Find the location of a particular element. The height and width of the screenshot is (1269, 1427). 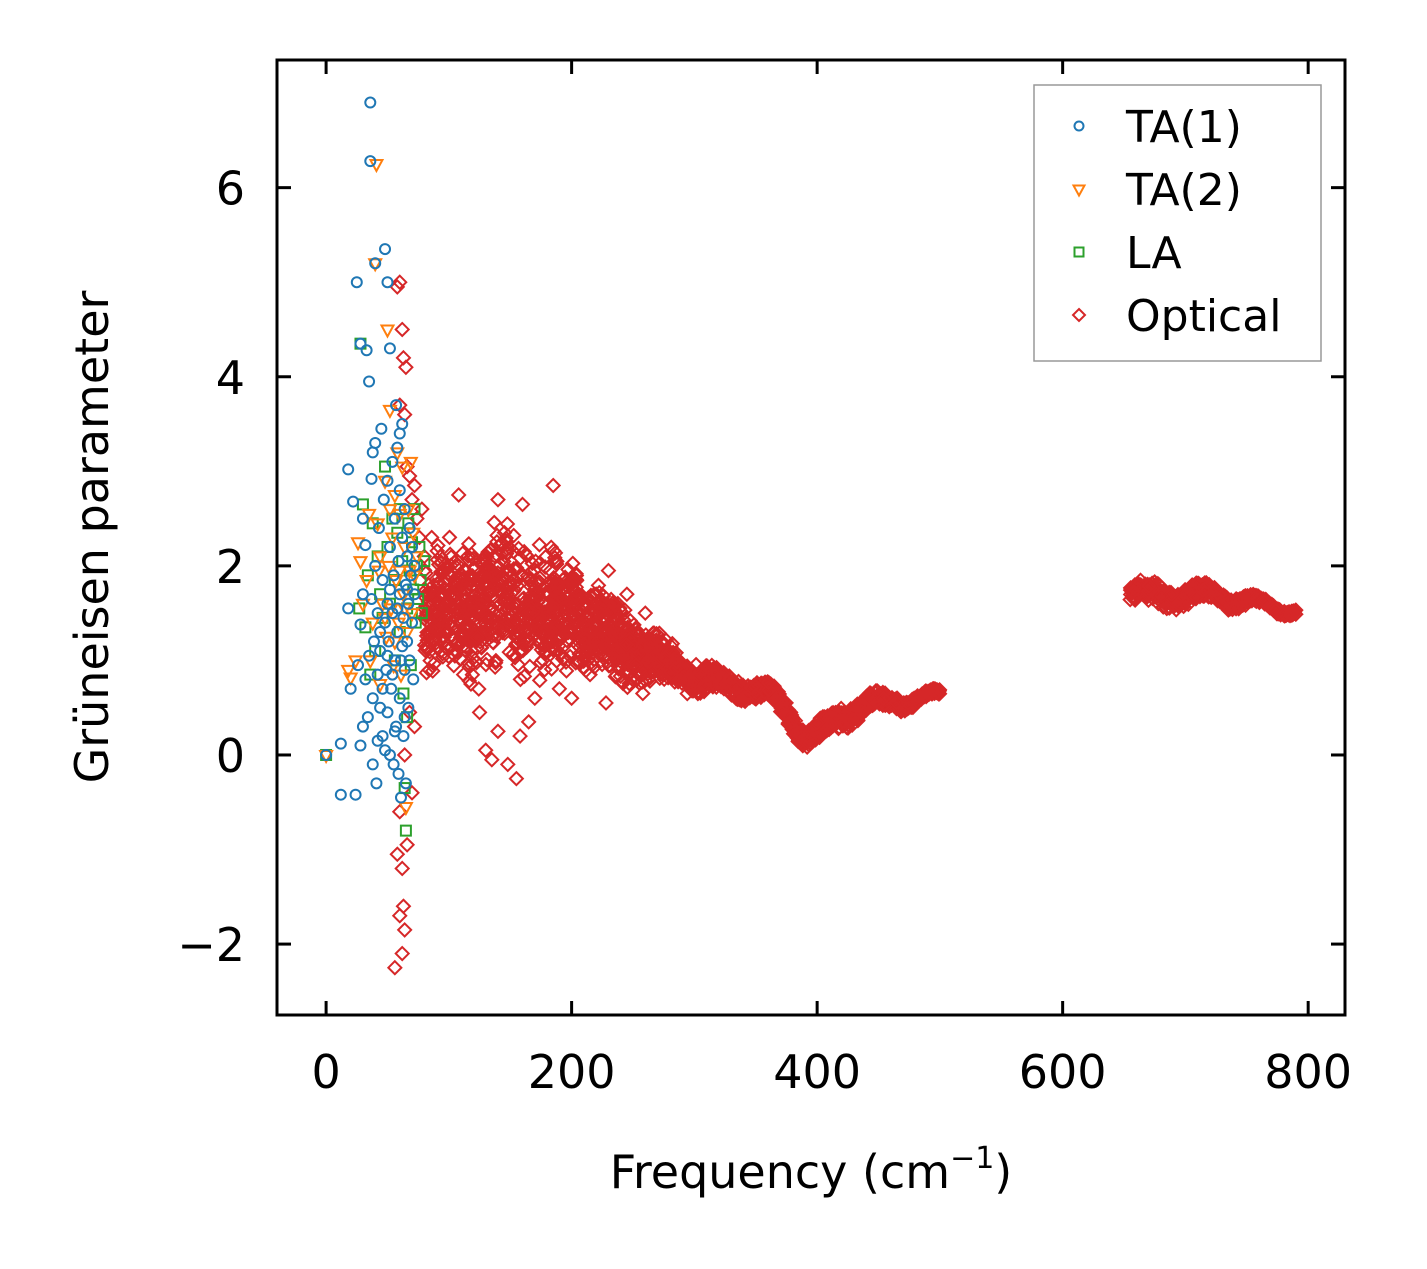

legend-item-optical: Optical is located at coordinates (1176, 316).